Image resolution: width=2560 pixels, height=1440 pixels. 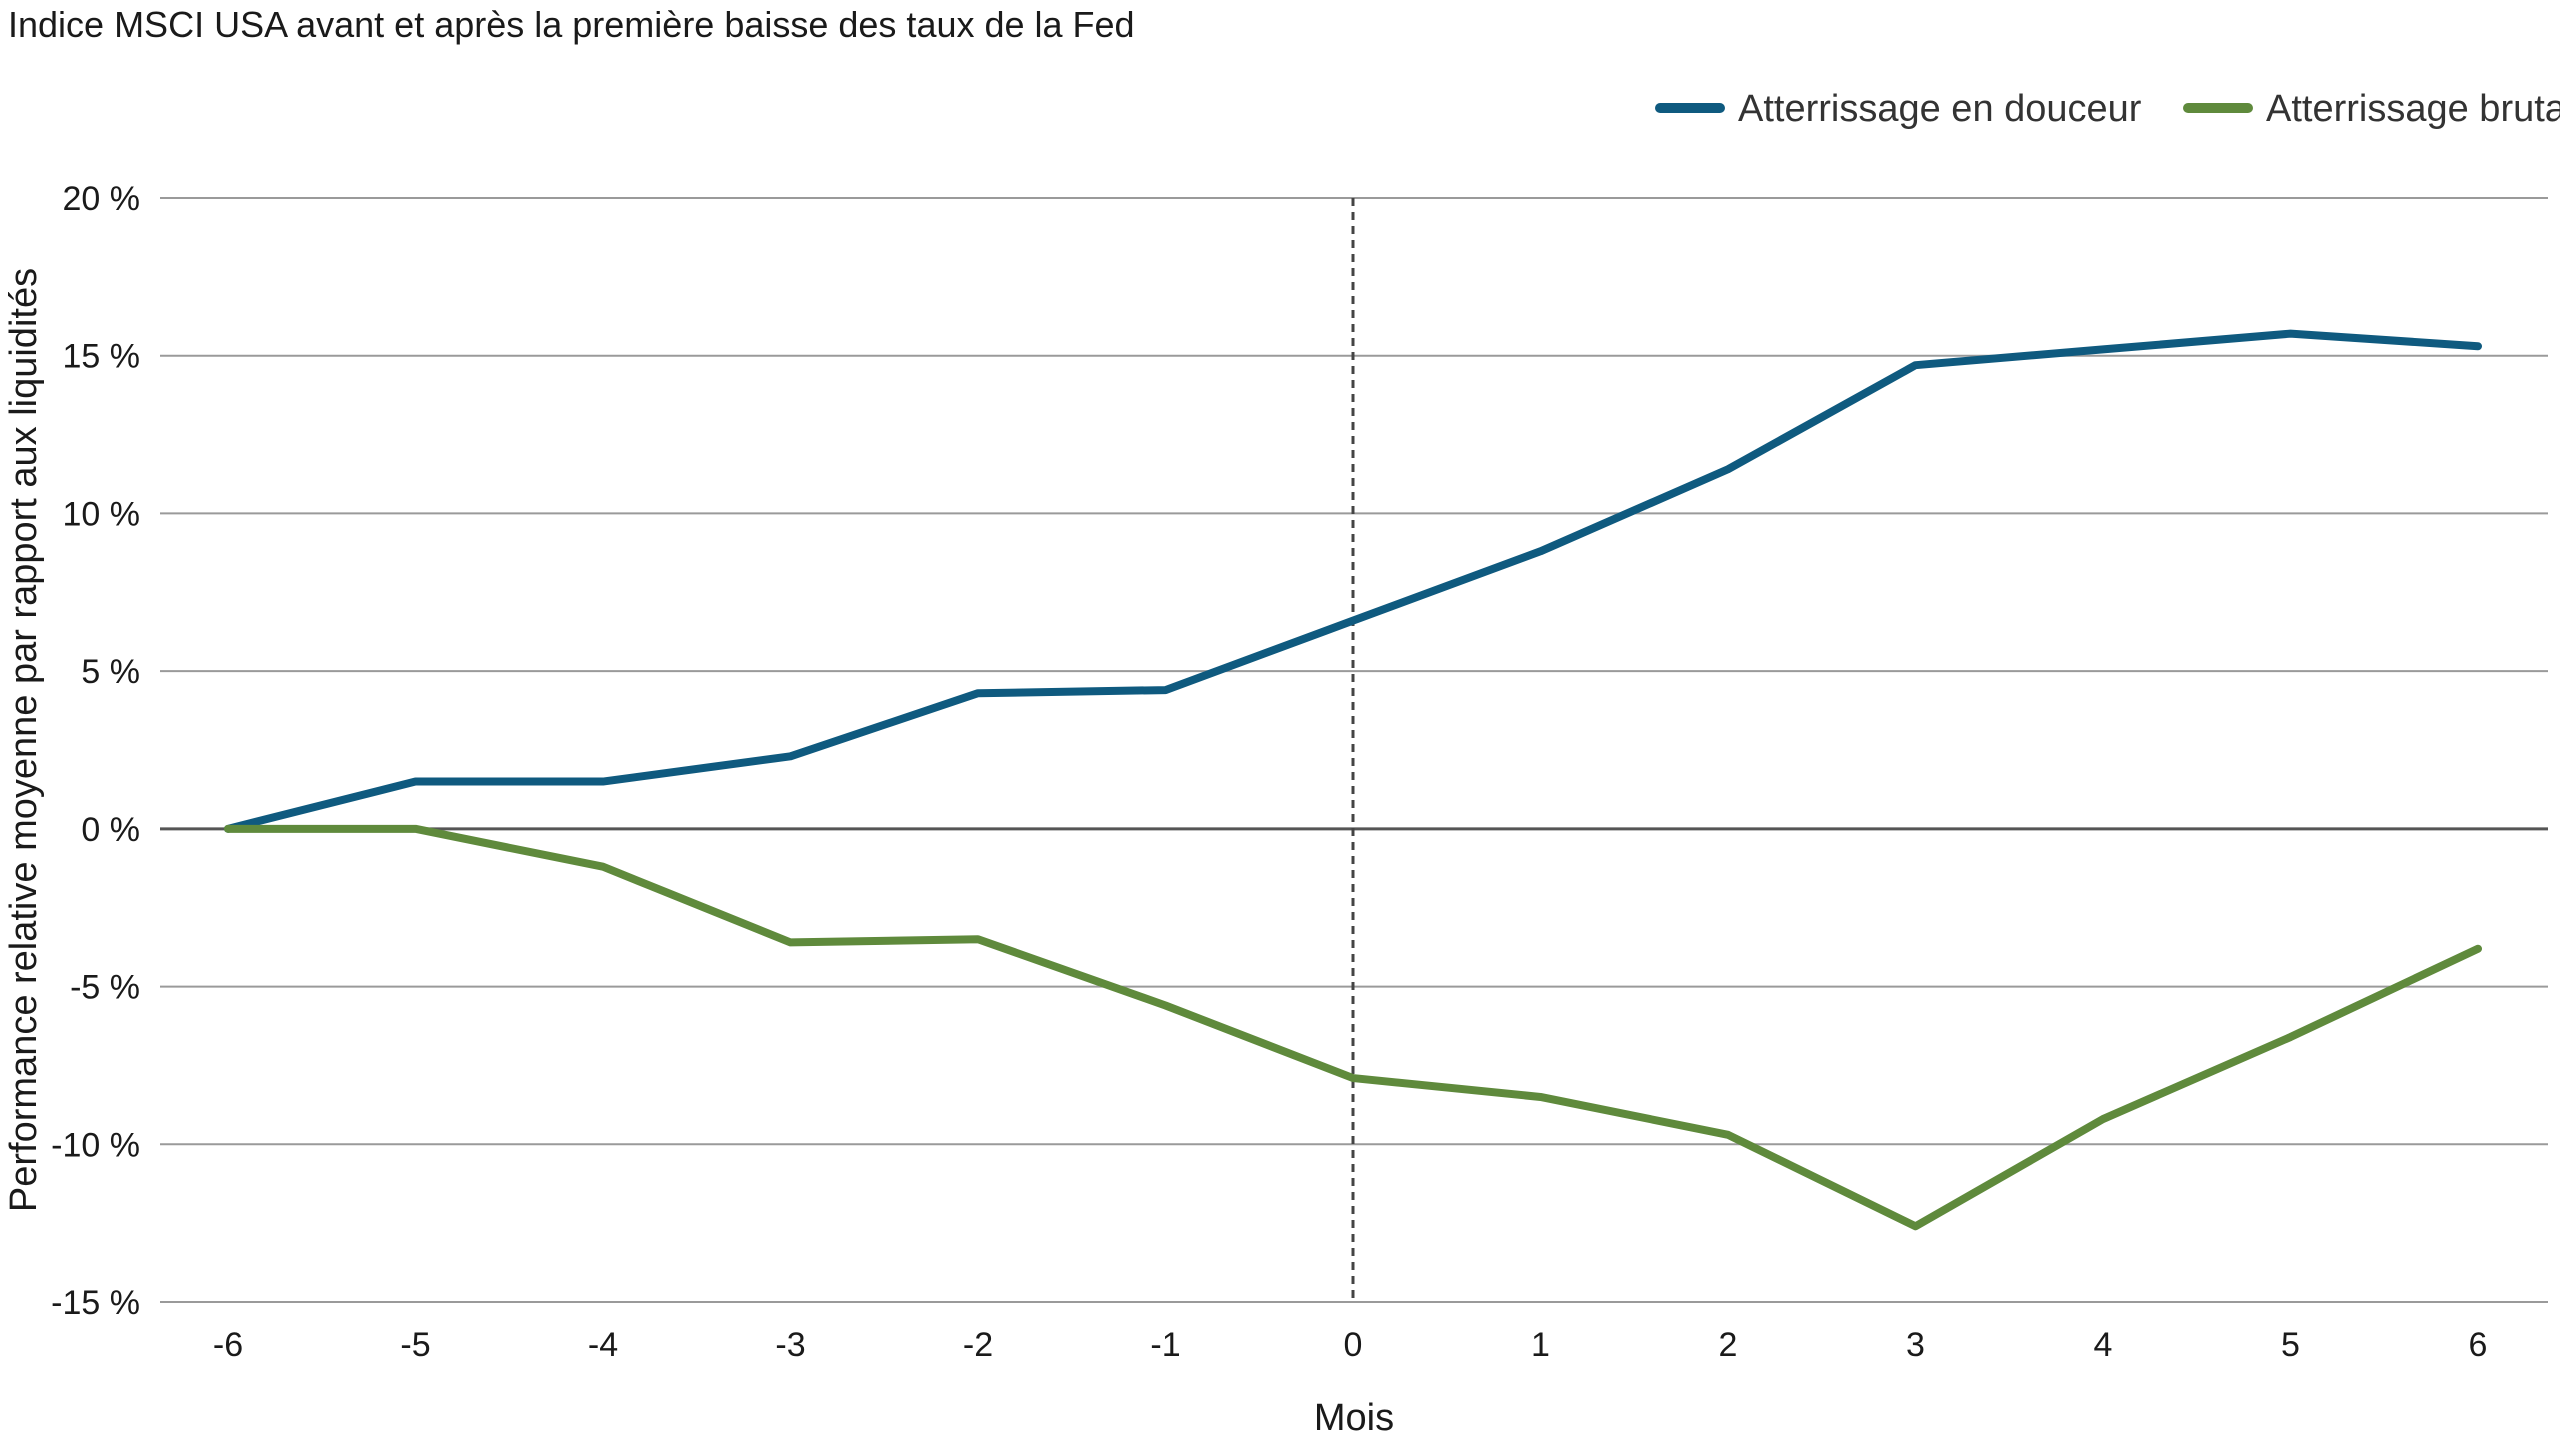 What do you see at coordinates (110, 830) in the screenshot?
I see `y-tick-label: 0 %` at bounding box center [110, 830].